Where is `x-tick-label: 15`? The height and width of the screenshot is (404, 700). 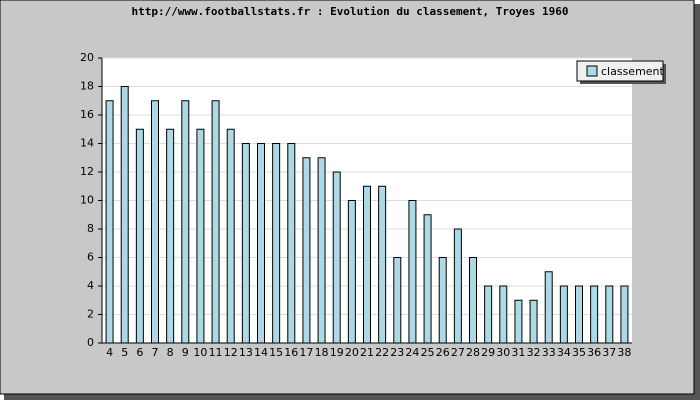
x-tick-label: 15 is located at coordinates (276, 352).